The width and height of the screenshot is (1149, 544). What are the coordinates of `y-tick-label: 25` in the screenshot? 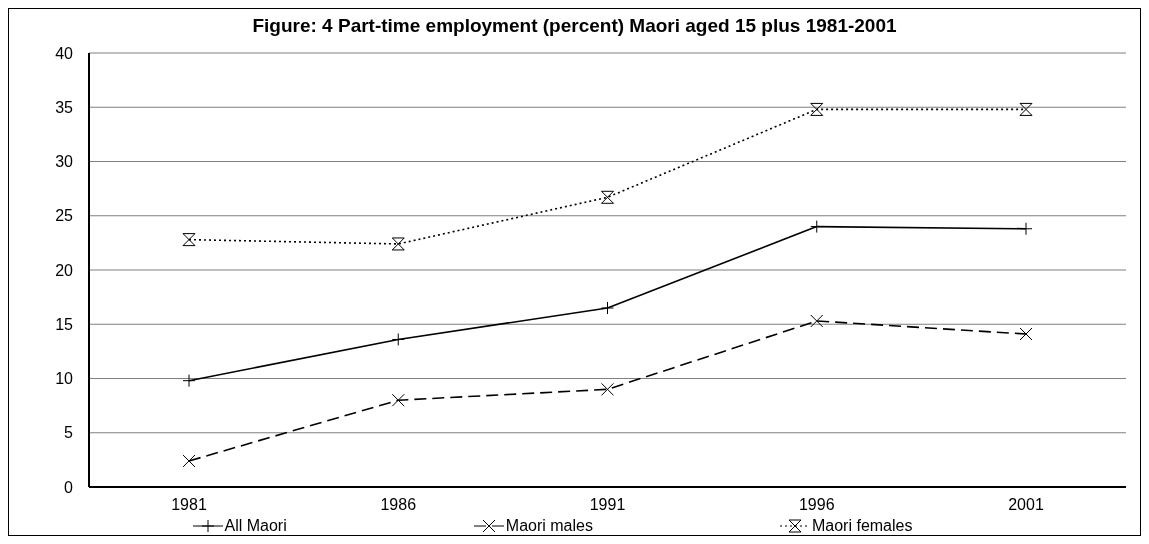 It's located at (64, 216).